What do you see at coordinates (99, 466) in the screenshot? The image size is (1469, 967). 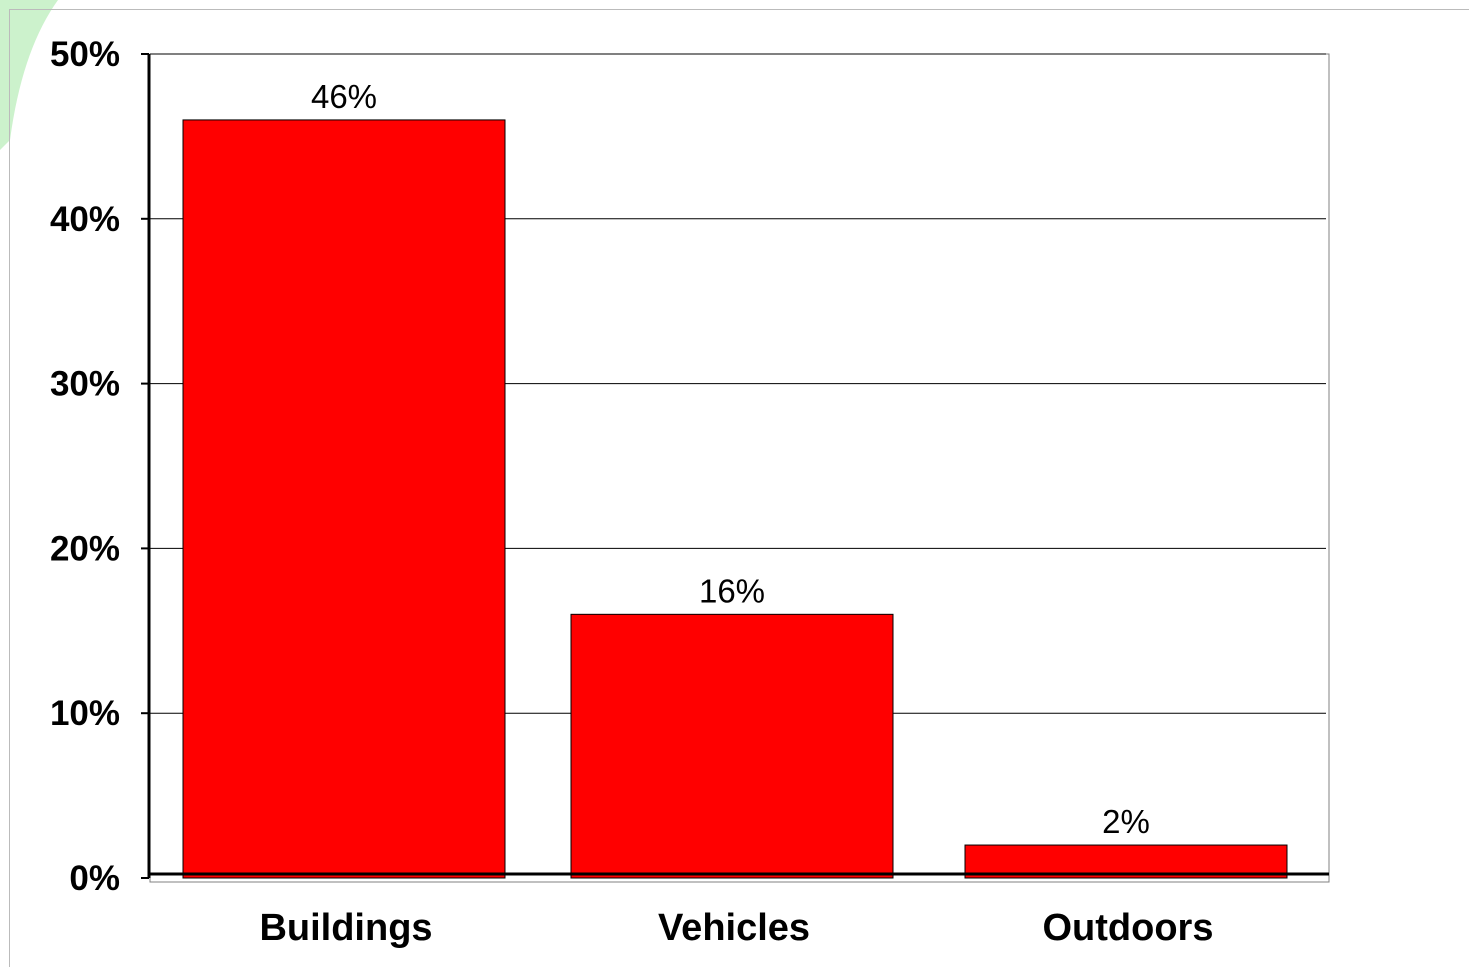 I see `y-axis-ticks: 0% 10% 20% 30% 40% 50%` at bounding box center [99, 466].